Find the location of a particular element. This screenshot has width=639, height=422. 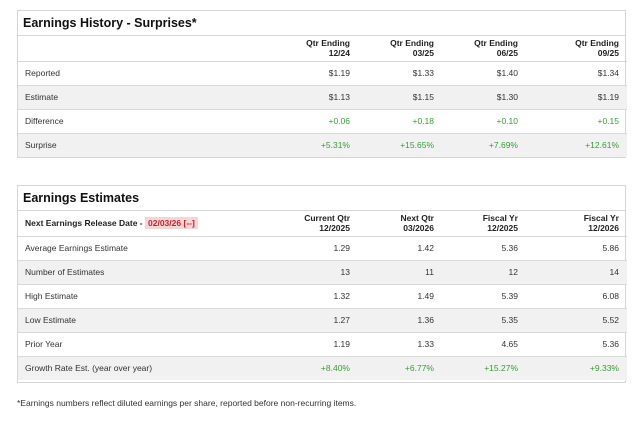

table-row-difference: Difference +0.06 +0.18 +0.10 +0.15 is located at coordinates (322, 121).